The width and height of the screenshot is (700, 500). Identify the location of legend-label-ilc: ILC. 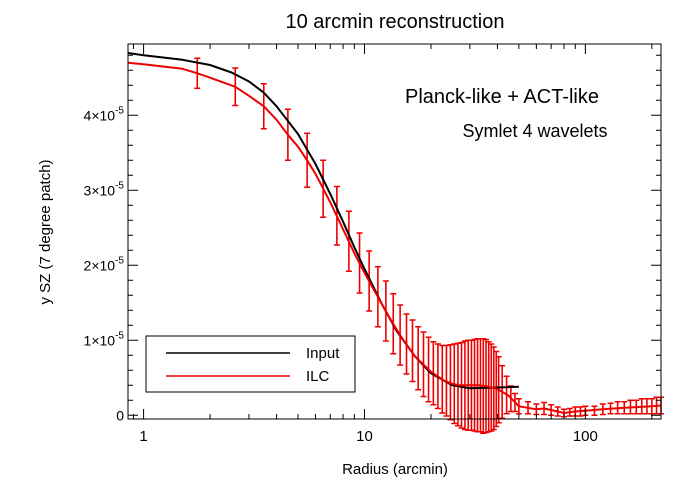
(318, 376).